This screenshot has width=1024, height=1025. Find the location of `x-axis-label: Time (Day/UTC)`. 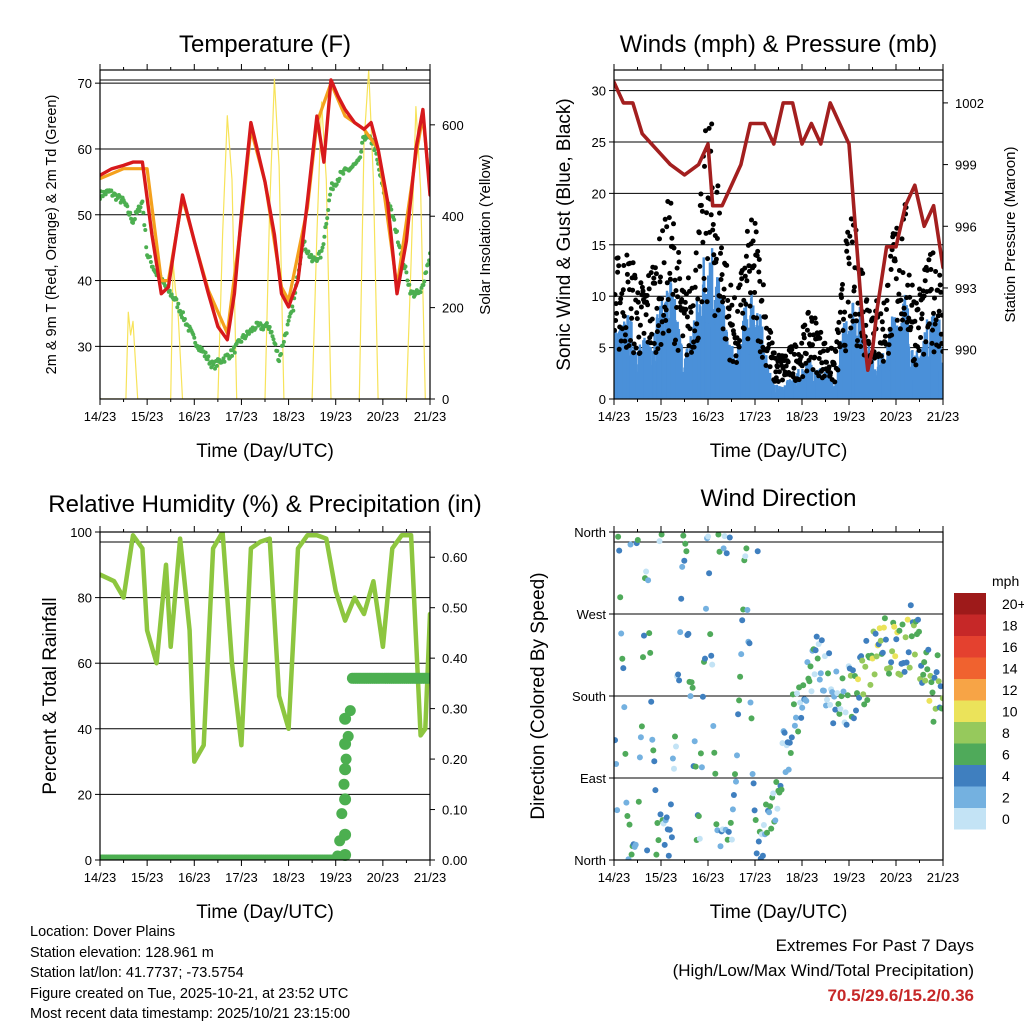

x-axis-label: Time (Day/UTC) is located at coordinates (779, 912).